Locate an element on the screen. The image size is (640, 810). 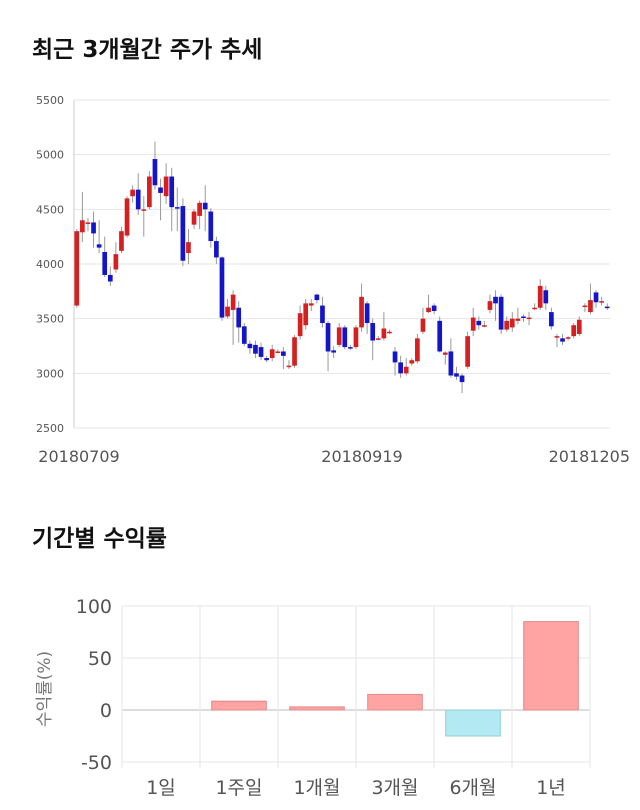
bar-y-tick-label: 100 is located at coordinates (94, 607).